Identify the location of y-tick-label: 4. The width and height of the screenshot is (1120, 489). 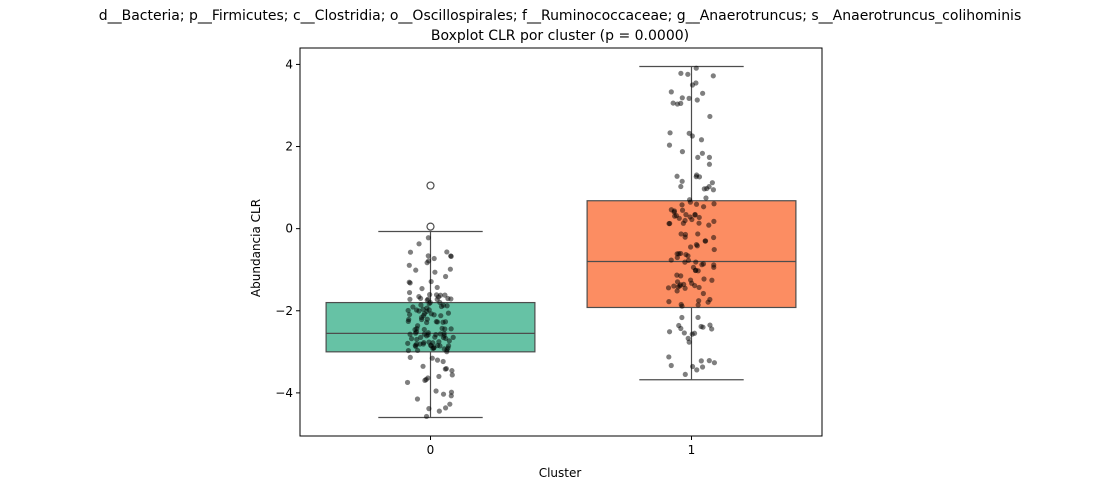
(289, 64).